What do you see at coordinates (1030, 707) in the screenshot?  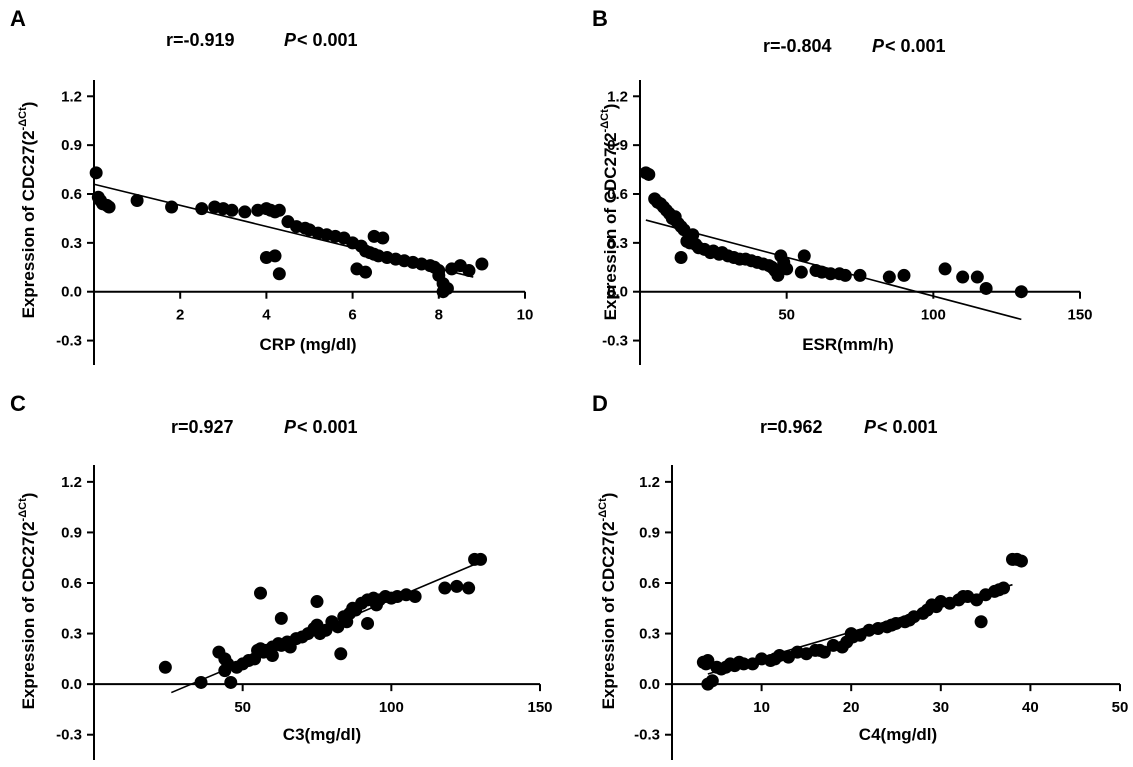 I see `x-tick-label: 40` at bounding box center [1030, 707].